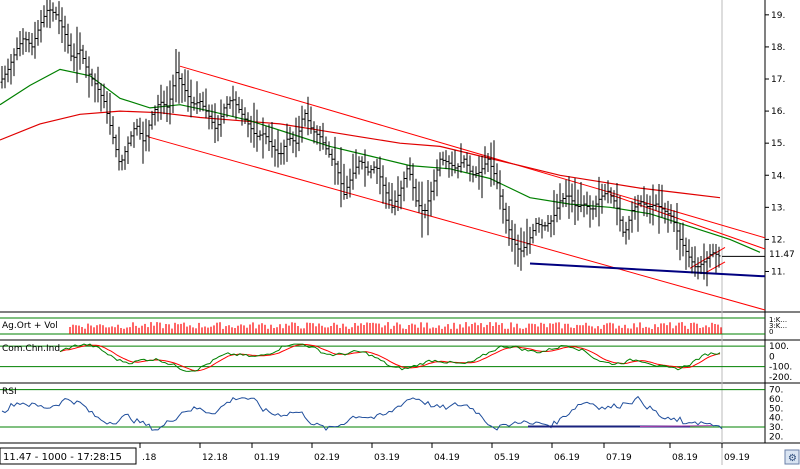 Image resolution: width=800 pixels, height=469 pixels. What do you see at coordinates (778, 208) in the screenshot?
I see `price-axis-label: 13.` at bounding box center [778, 208].